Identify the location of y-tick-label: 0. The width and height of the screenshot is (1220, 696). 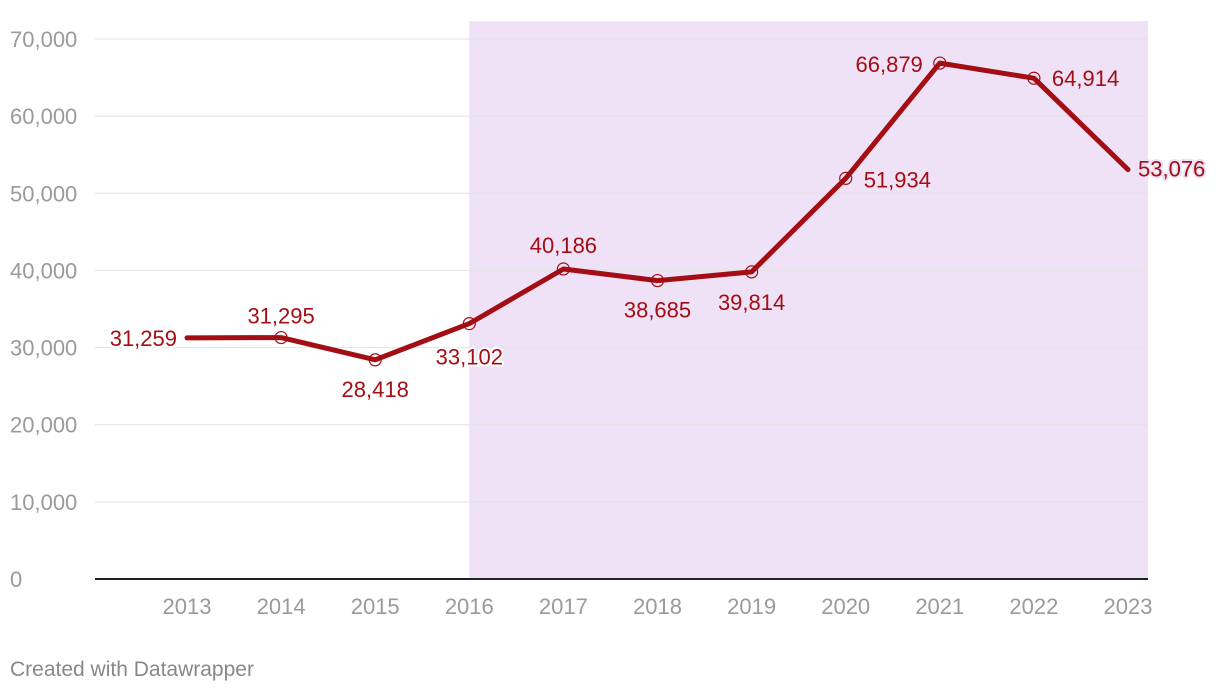
(16, 579).